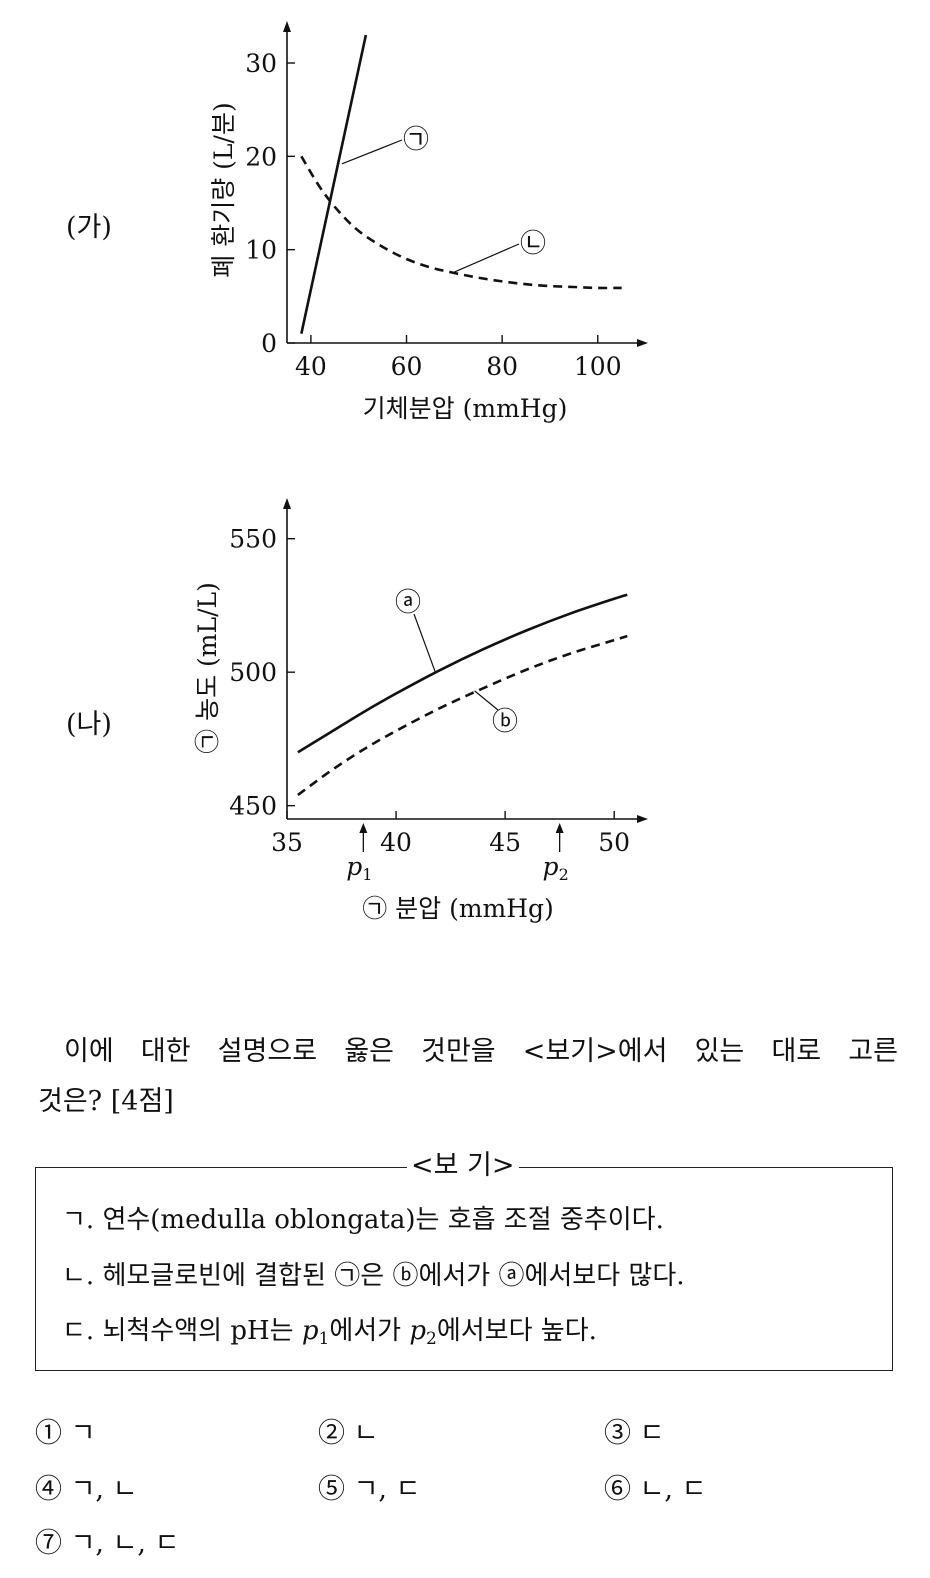 The image size is (930, 1578). What do you see at coordinates (458, 908) in the screenshot?
I see `x-axis-label: ㉠ 분압 (mmHg)` at bounding box center [458, 908].